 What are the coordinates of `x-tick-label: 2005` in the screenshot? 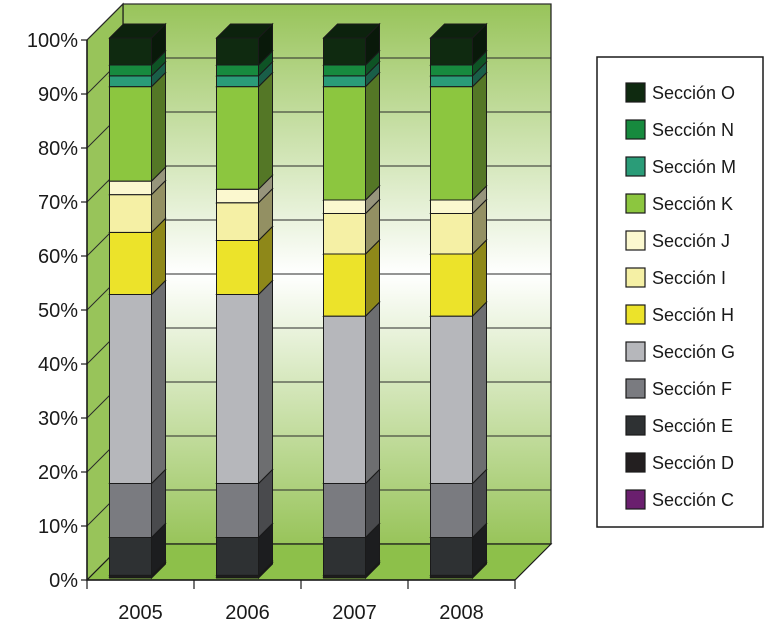 It's located at (140, 613).